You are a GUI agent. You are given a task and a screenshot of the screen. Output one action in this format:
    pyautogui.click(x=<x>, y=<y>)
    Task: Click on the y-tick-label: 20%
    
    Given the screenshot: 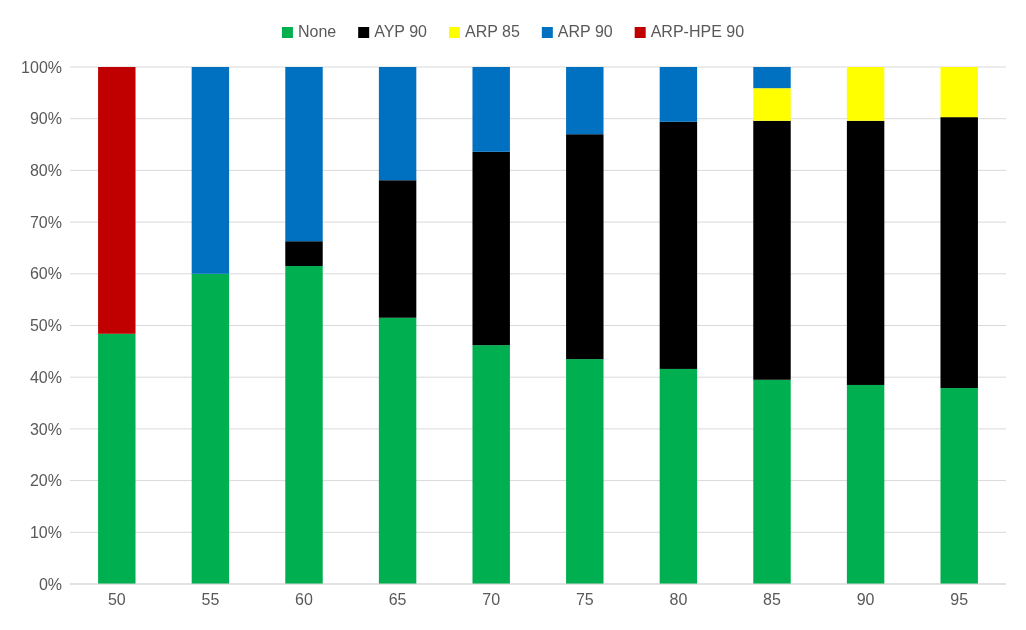 What is the action you would take?
    pyautogui.click(x=45, y=481)
    